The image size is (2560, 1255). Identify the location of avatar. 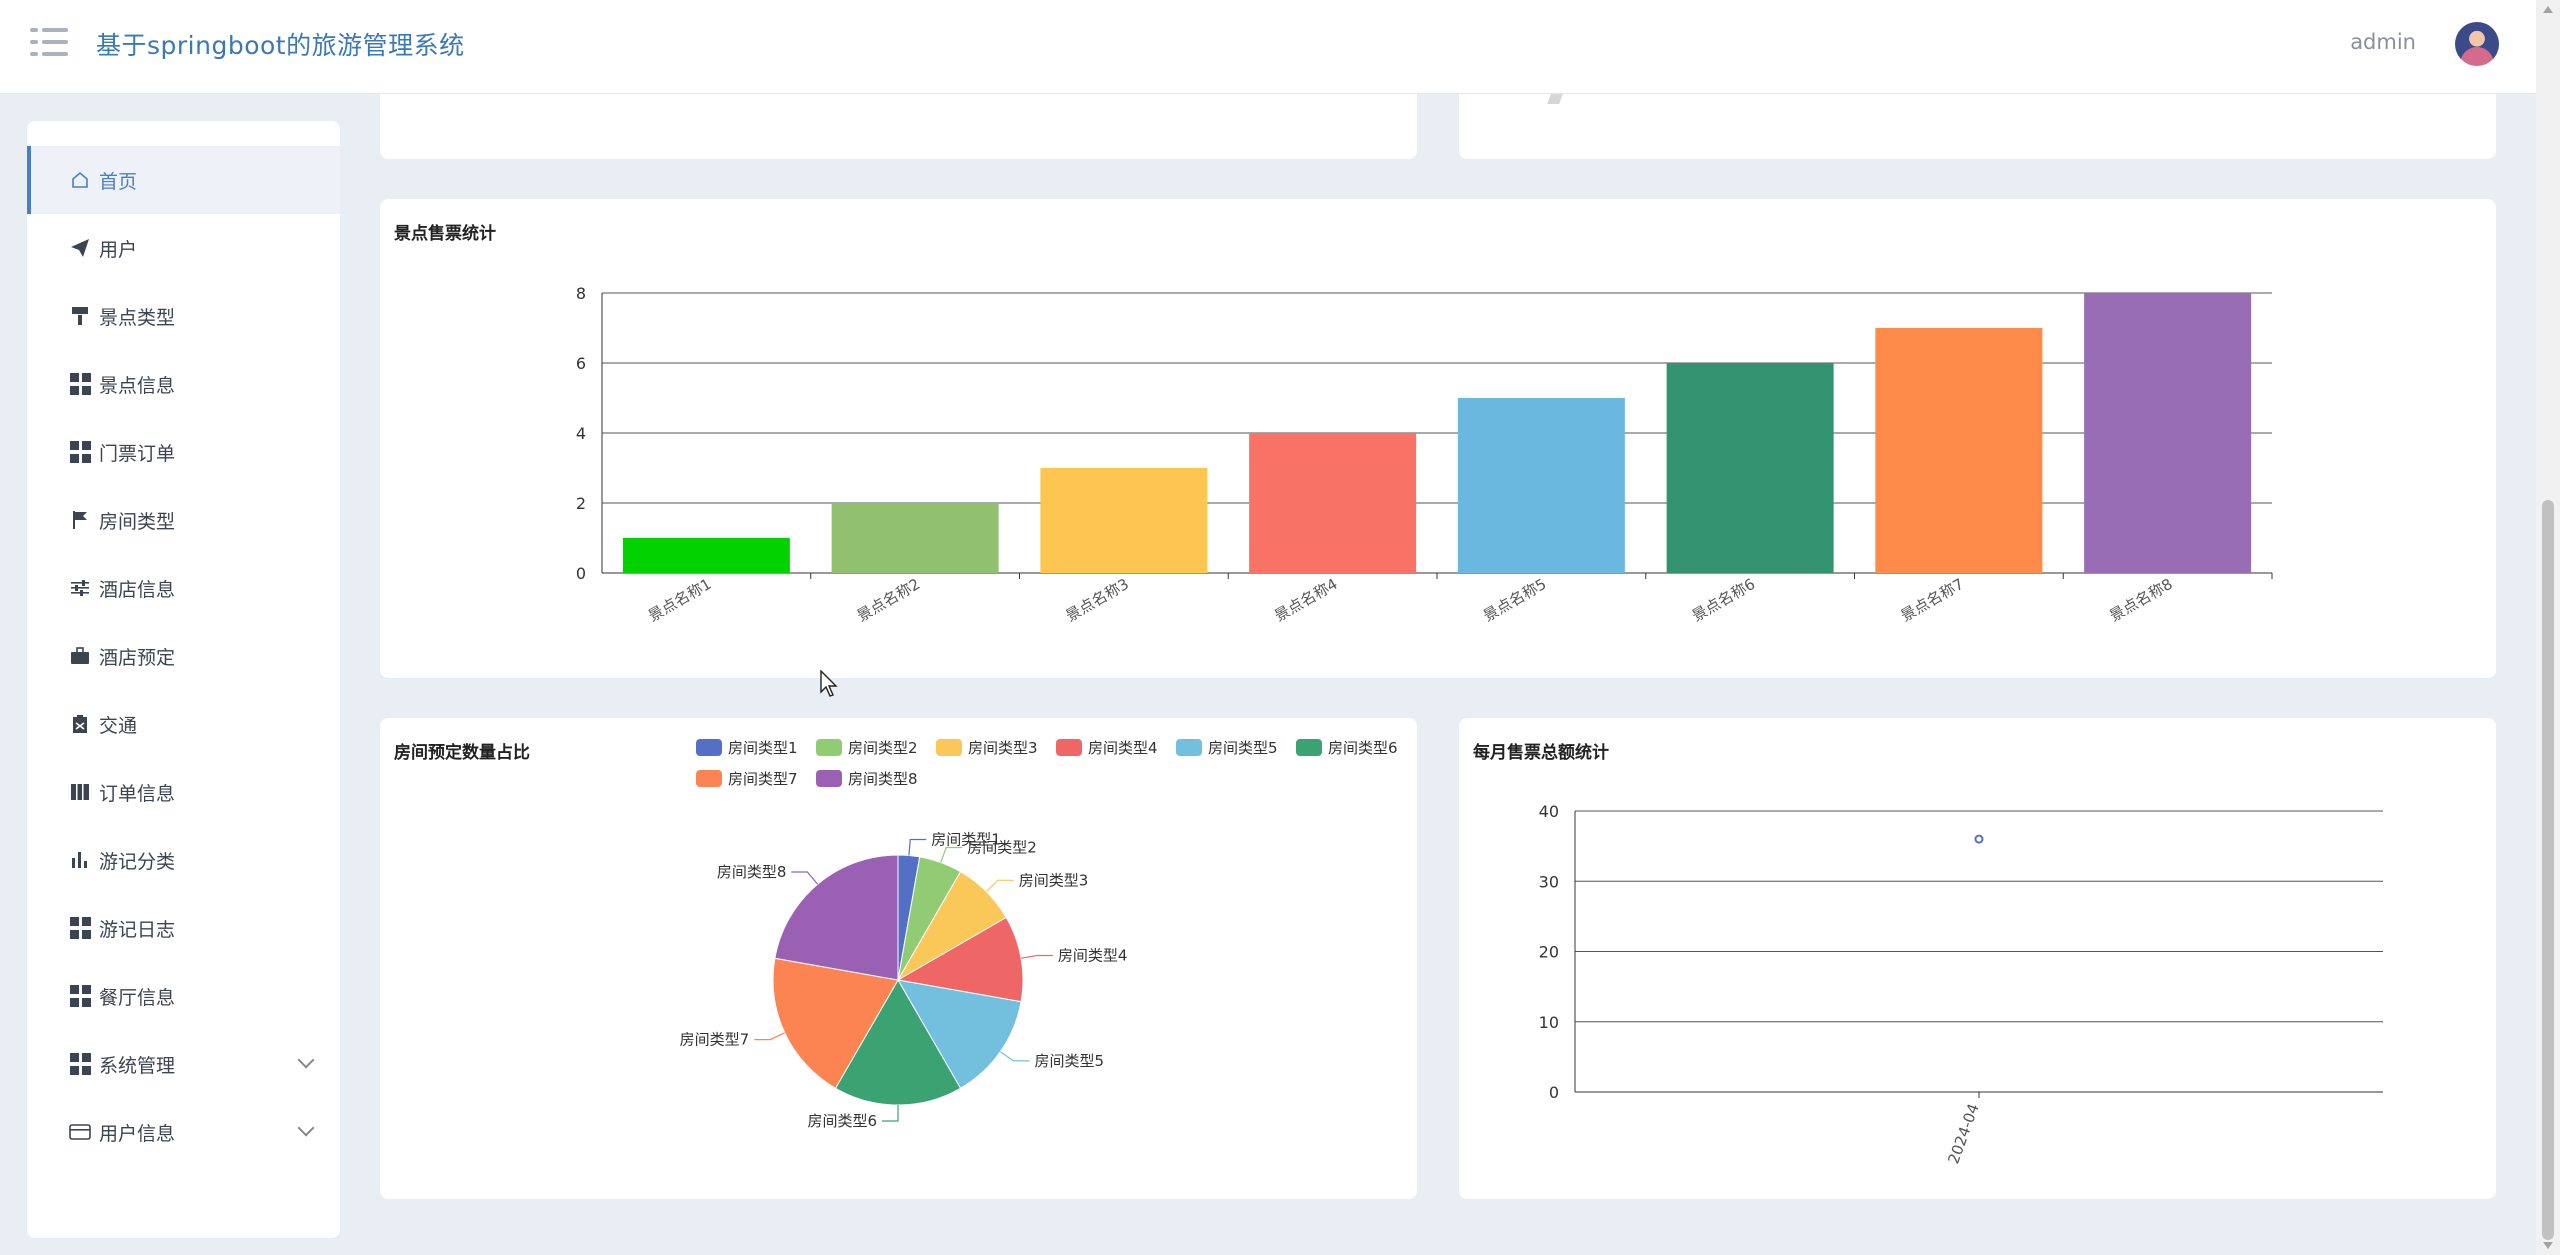
(2477, 44).